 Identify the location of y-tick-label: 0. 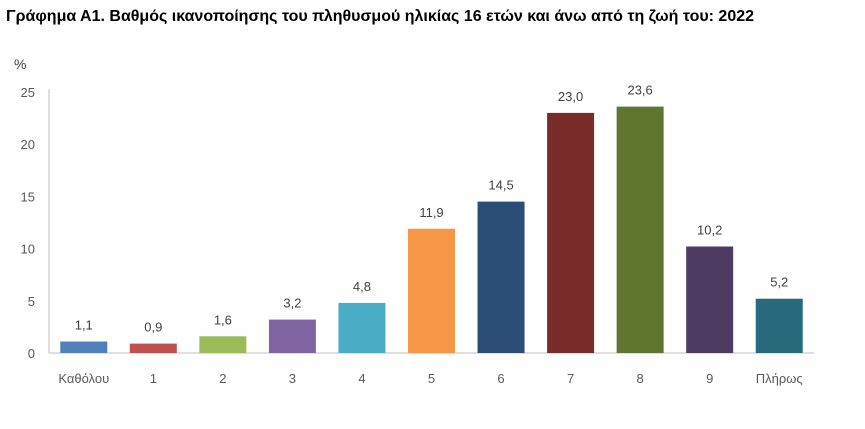
(31, 353).